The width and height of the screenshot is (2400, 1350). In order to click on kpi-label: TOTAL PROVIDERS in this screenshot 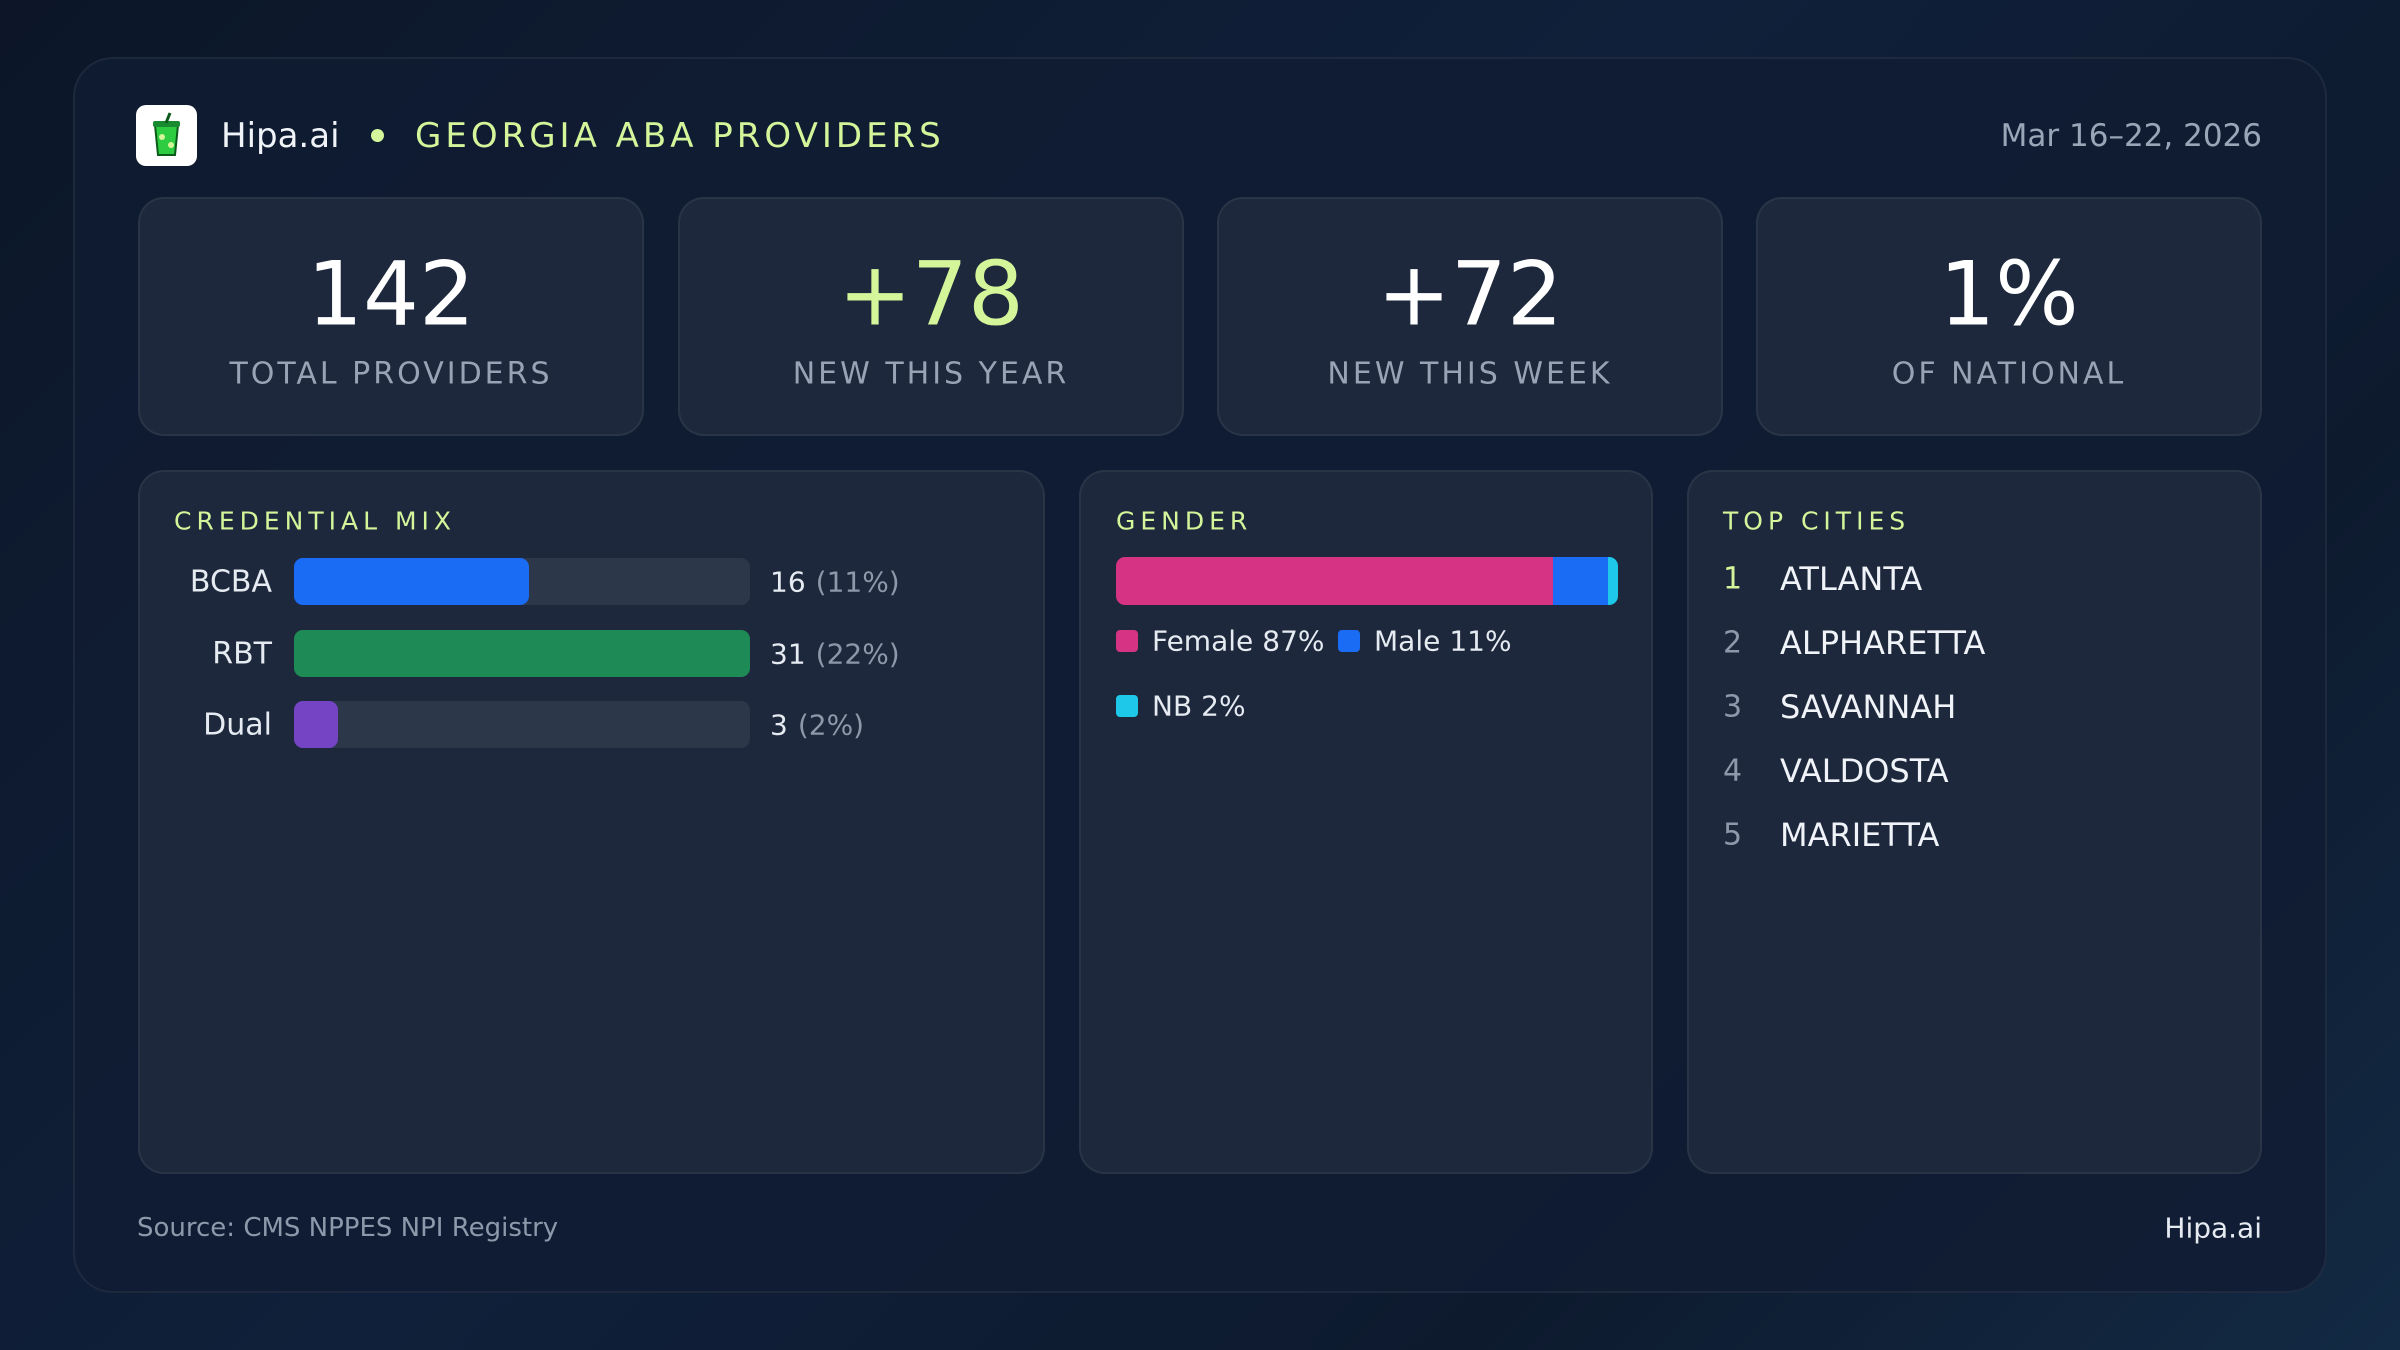, I will do `click(391, 374)`.